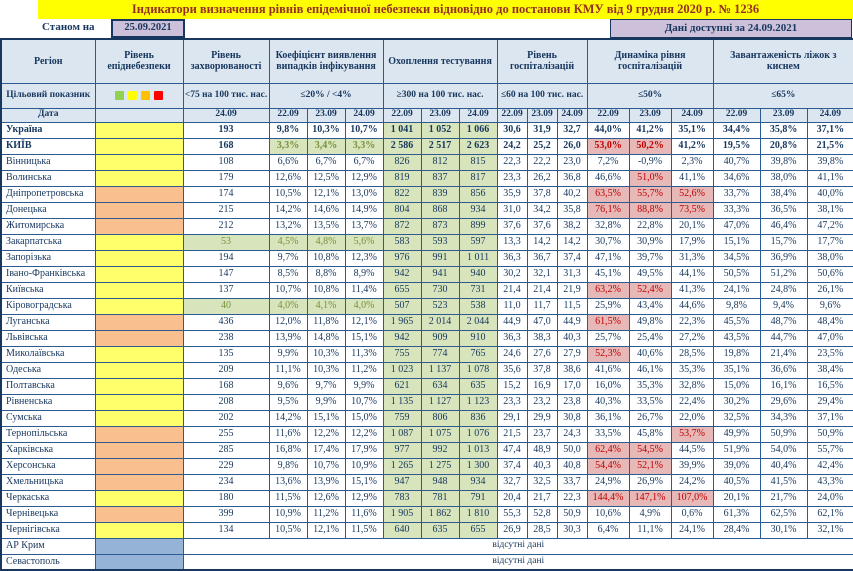 The width and height of the screenshot is (853, 571). What do you see at coordinates (288, 418) in the screenshot?
I see `value-cell: 14,2%` at bounding box center [288, 418].